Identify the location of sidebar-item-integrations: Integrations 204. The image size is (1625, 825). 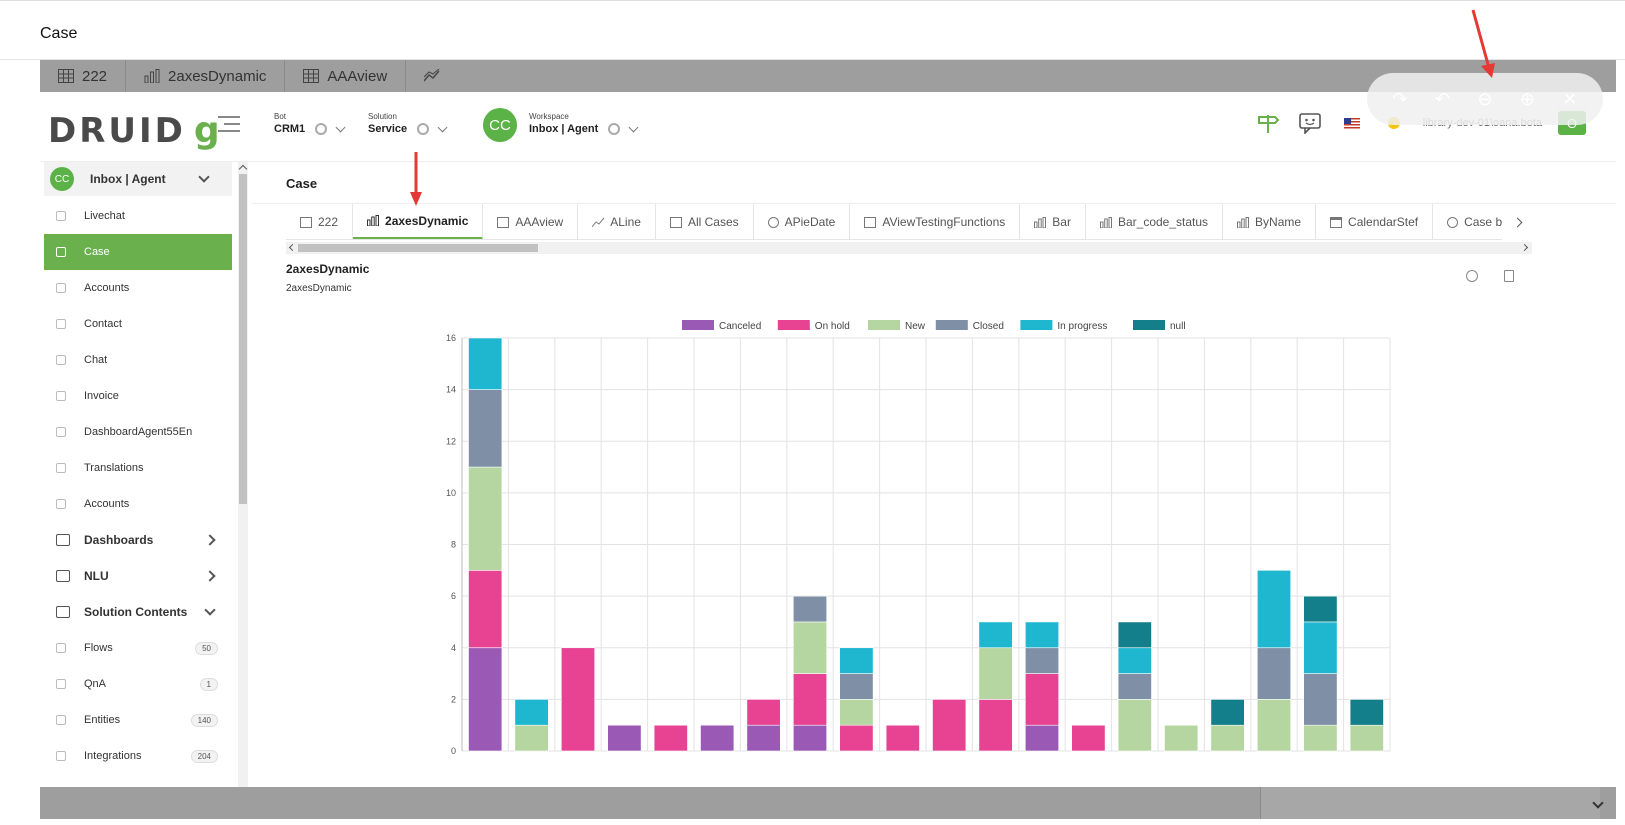
(138, 756).